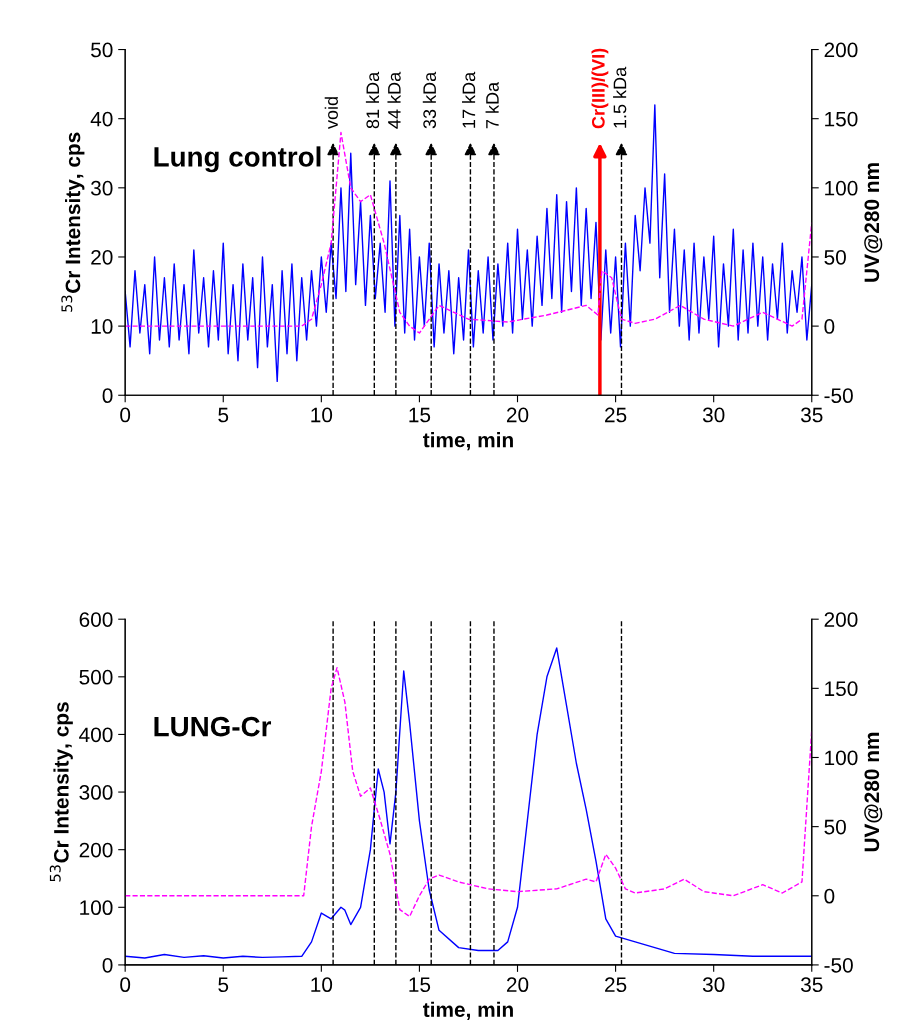  What do you see at coordinates (102, 257) in the screenshot?
I see `y-tick-label: 20` at bounding box center [102, 257].